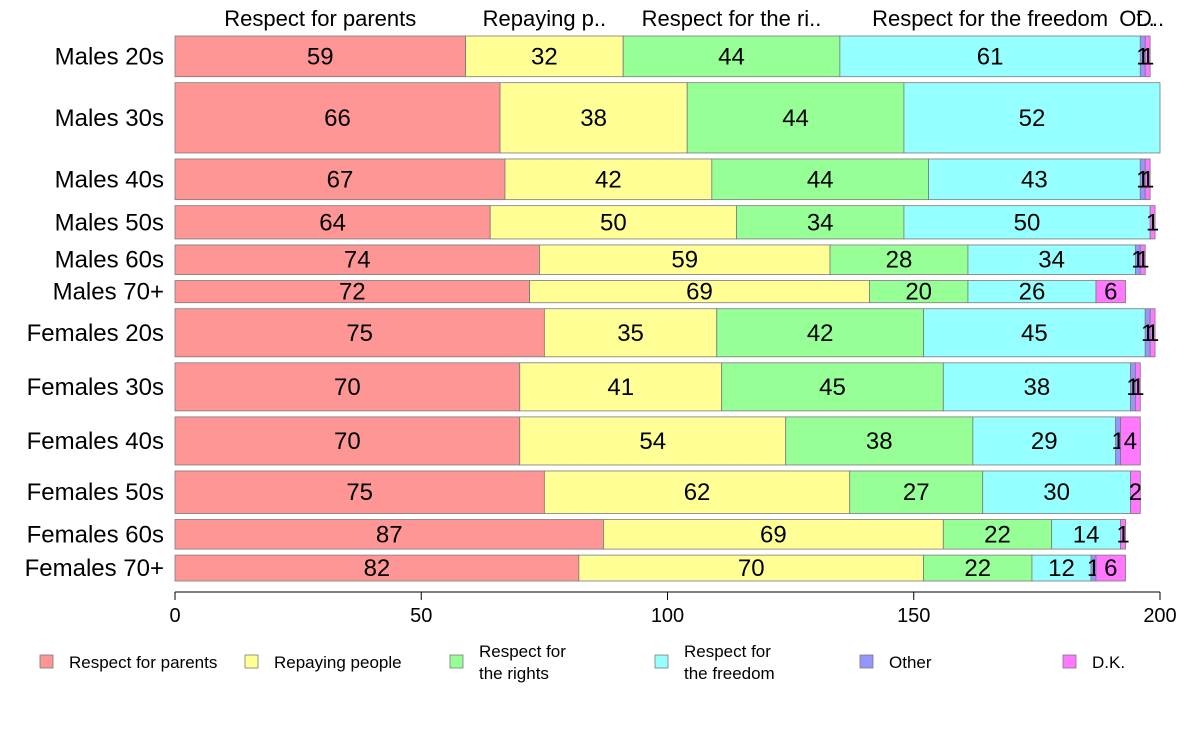  I want to click on column-header: Ot.., so click(1136, 18).